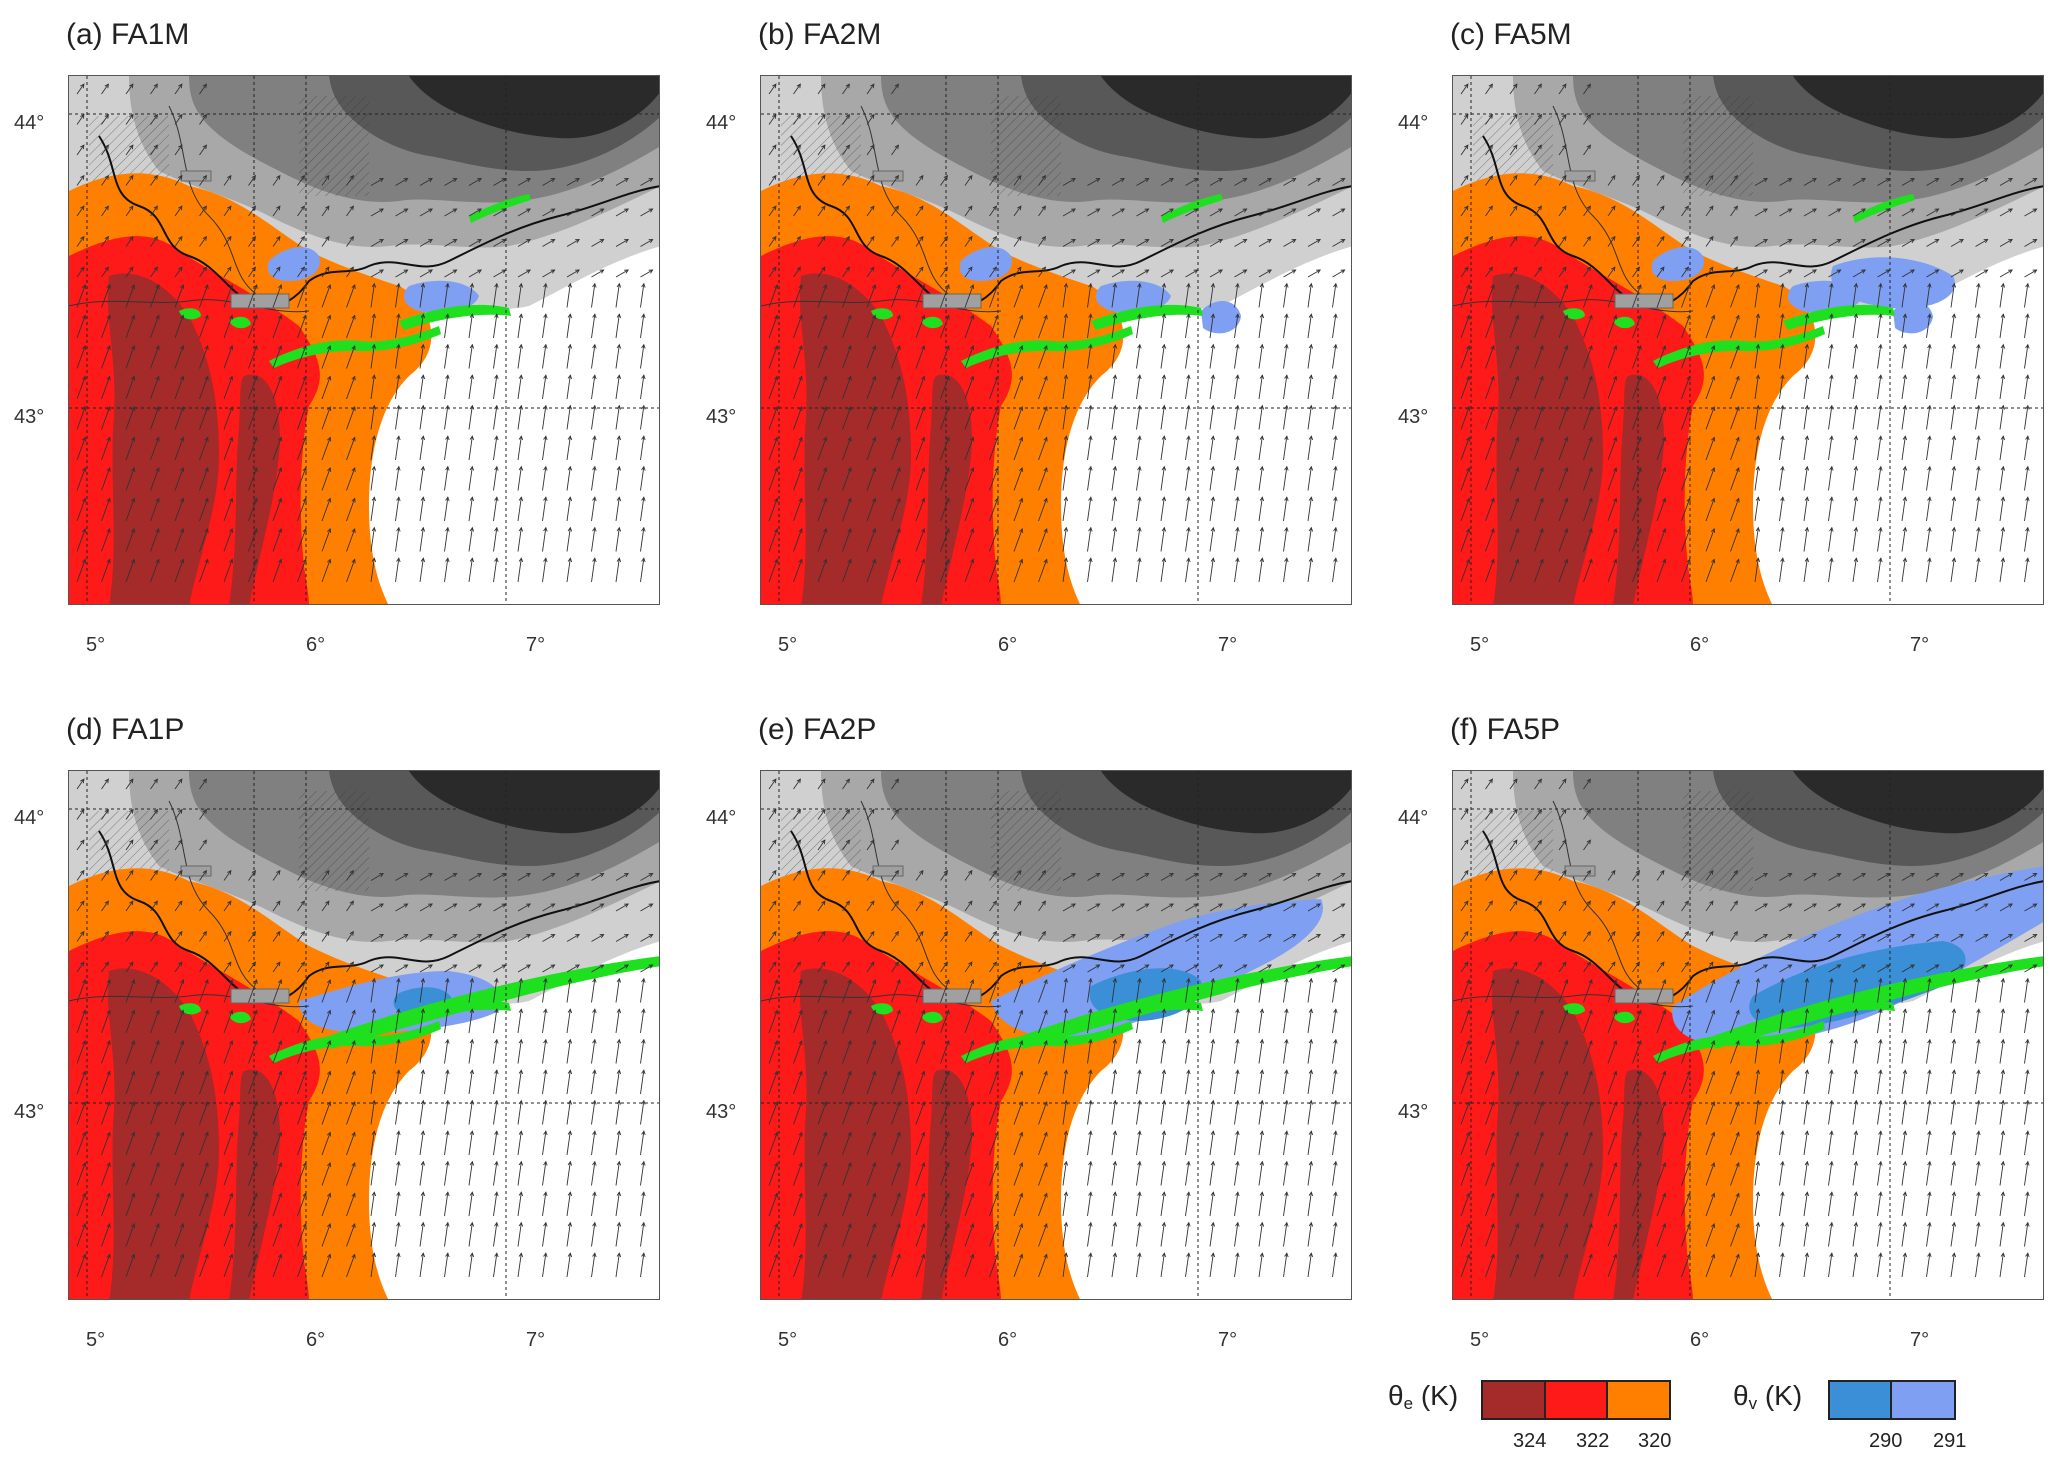  Describe the element at coordinates (378, 917) in the screenshot. I see `coastline` at that location.